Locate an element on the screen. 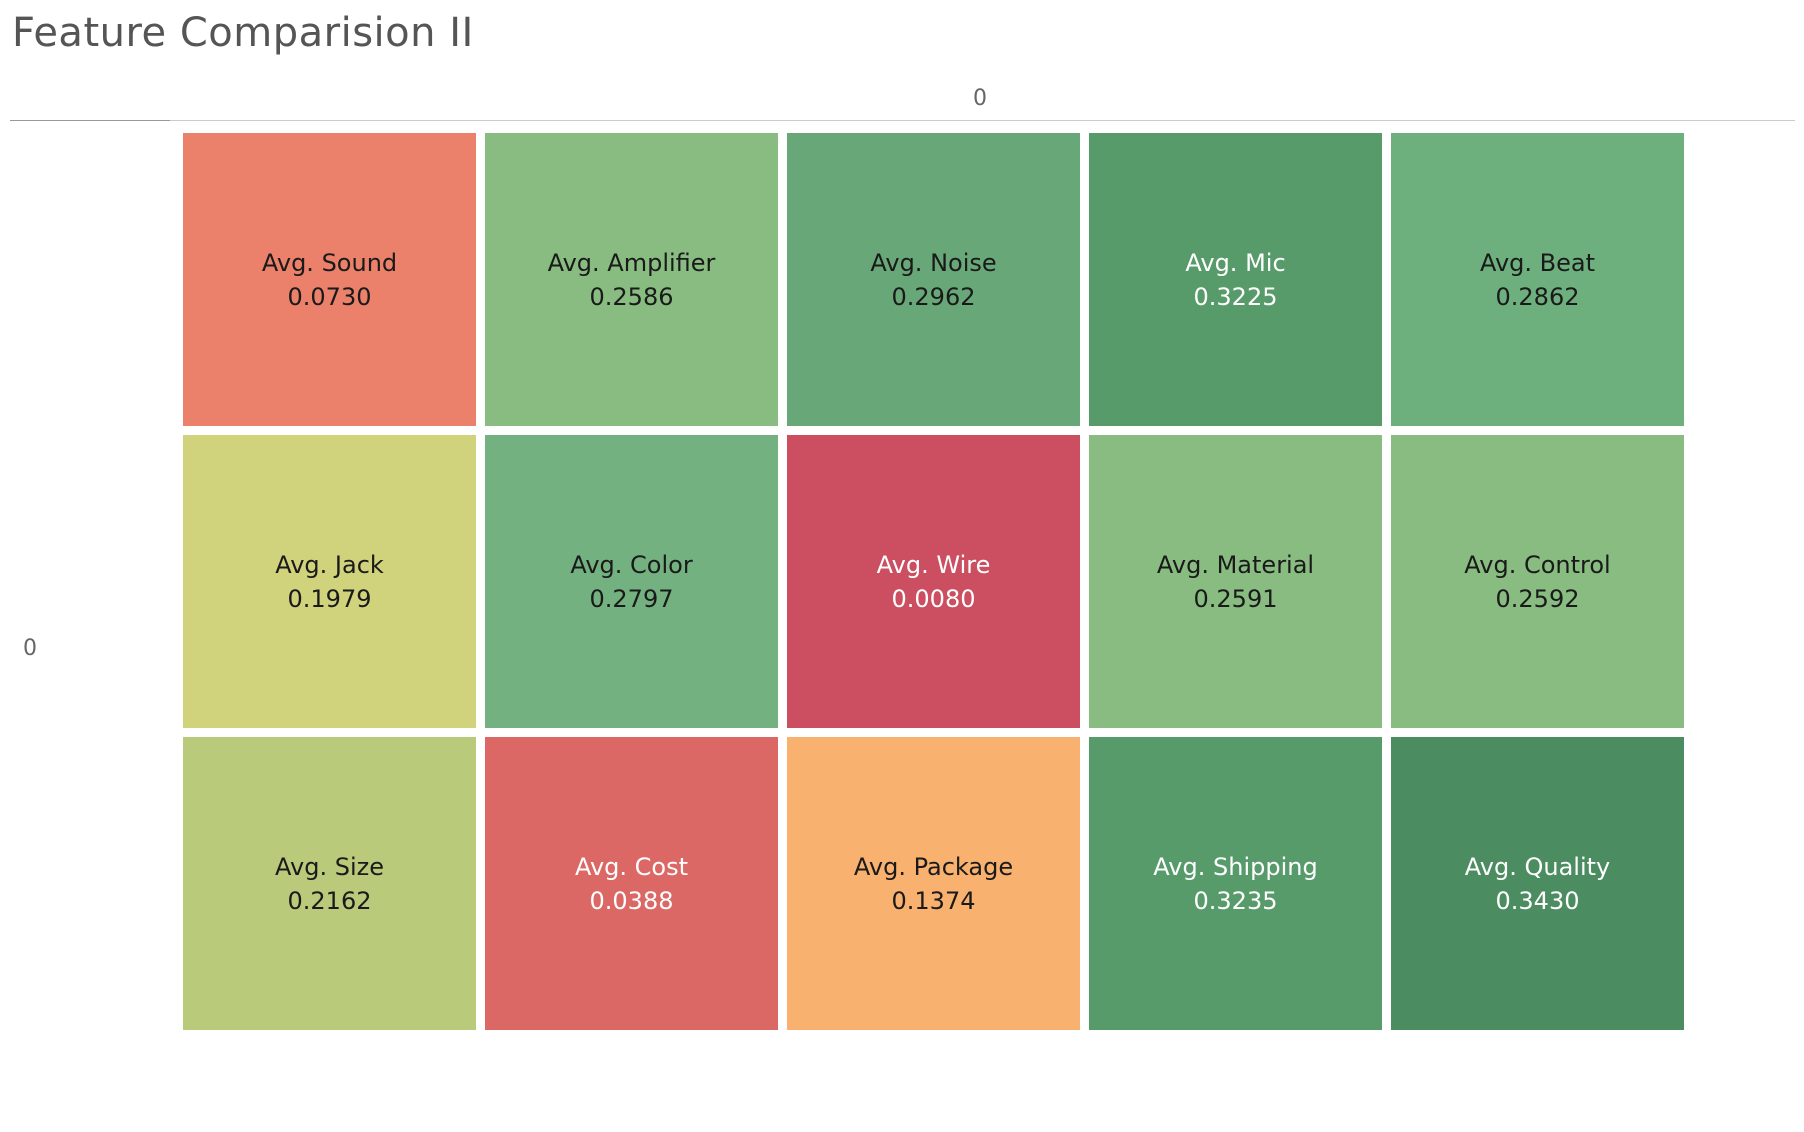 The height and width of the screenshot is (1132, 1804). heatmap-cell: Avg. Quality 0.3430 is located at coordinates (1537, 883).